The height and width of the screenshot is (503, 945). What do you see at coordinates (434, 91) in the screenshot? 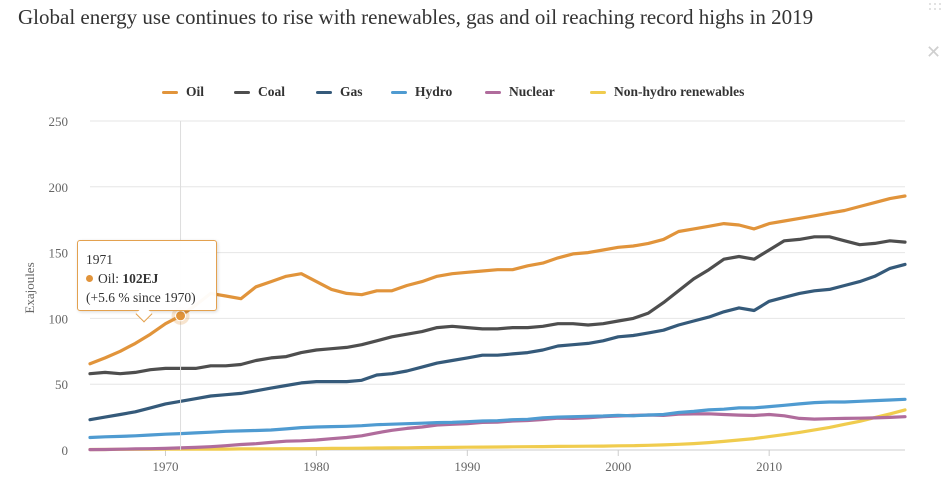
I see `legend-label-hydro: Hydro` at bounding box center [434, 91].